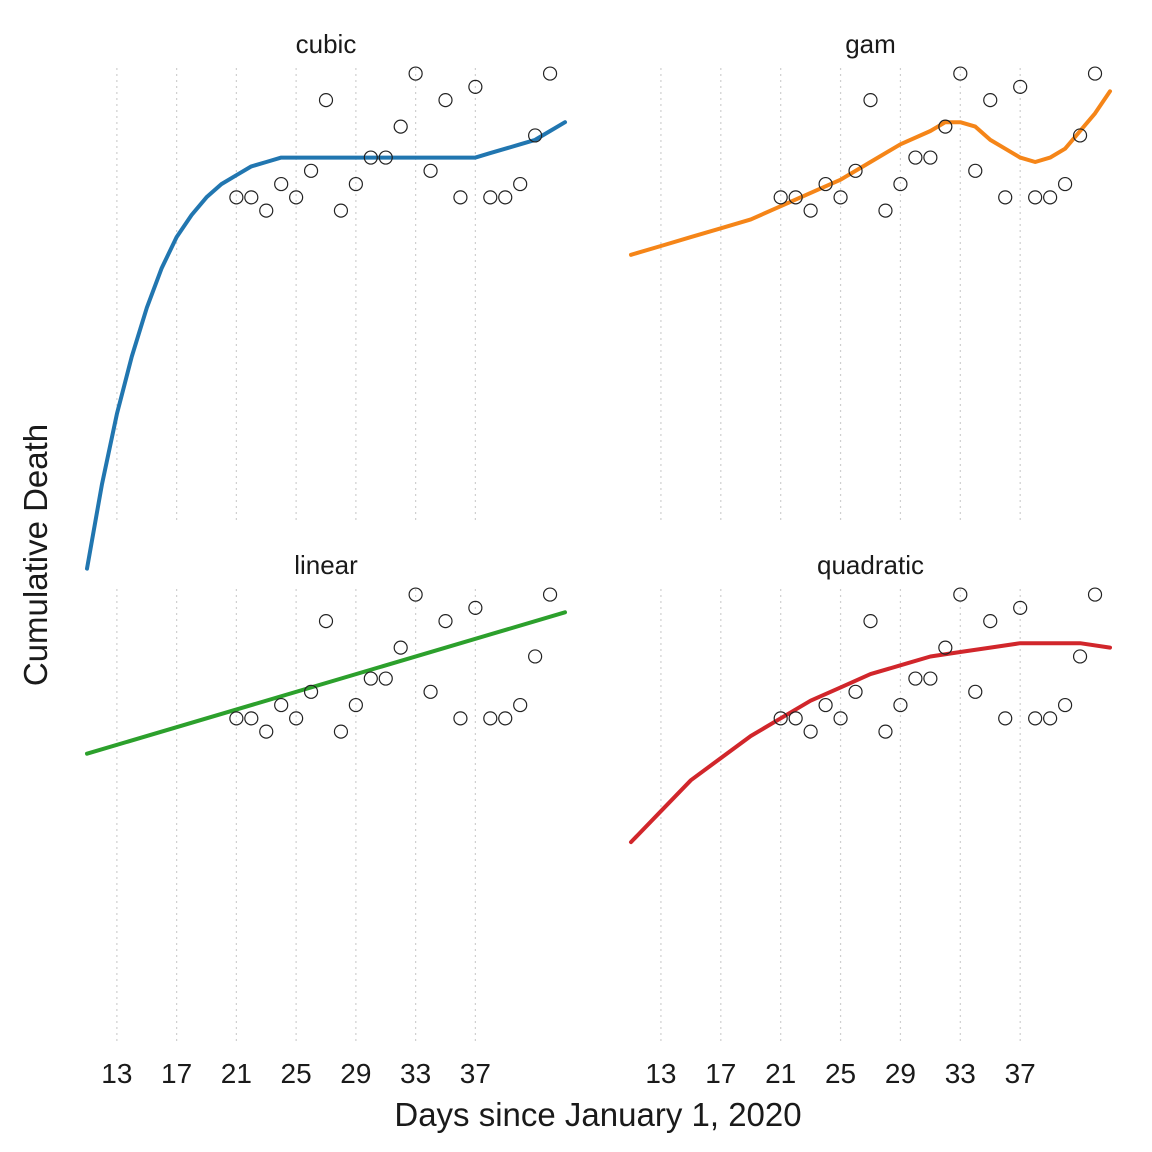 The width and height of the screenshot is (1152, 1152). What do you see at coordinates (870, 743) in the screenshot?
I see `fit-line-quadratic` at bounding box center [870, 743].